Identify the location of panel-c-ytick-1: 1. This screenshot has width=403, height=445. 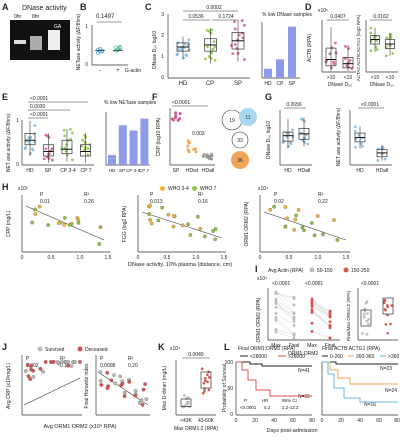
(162, 57).